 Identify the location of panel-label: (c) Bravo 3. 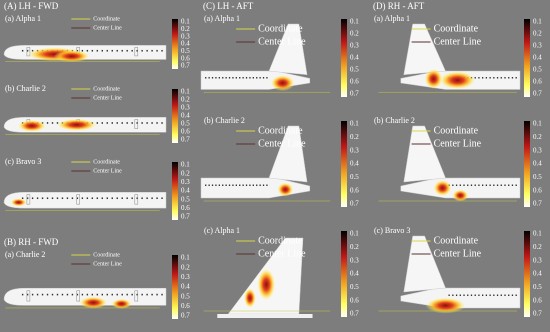
(392, 230).